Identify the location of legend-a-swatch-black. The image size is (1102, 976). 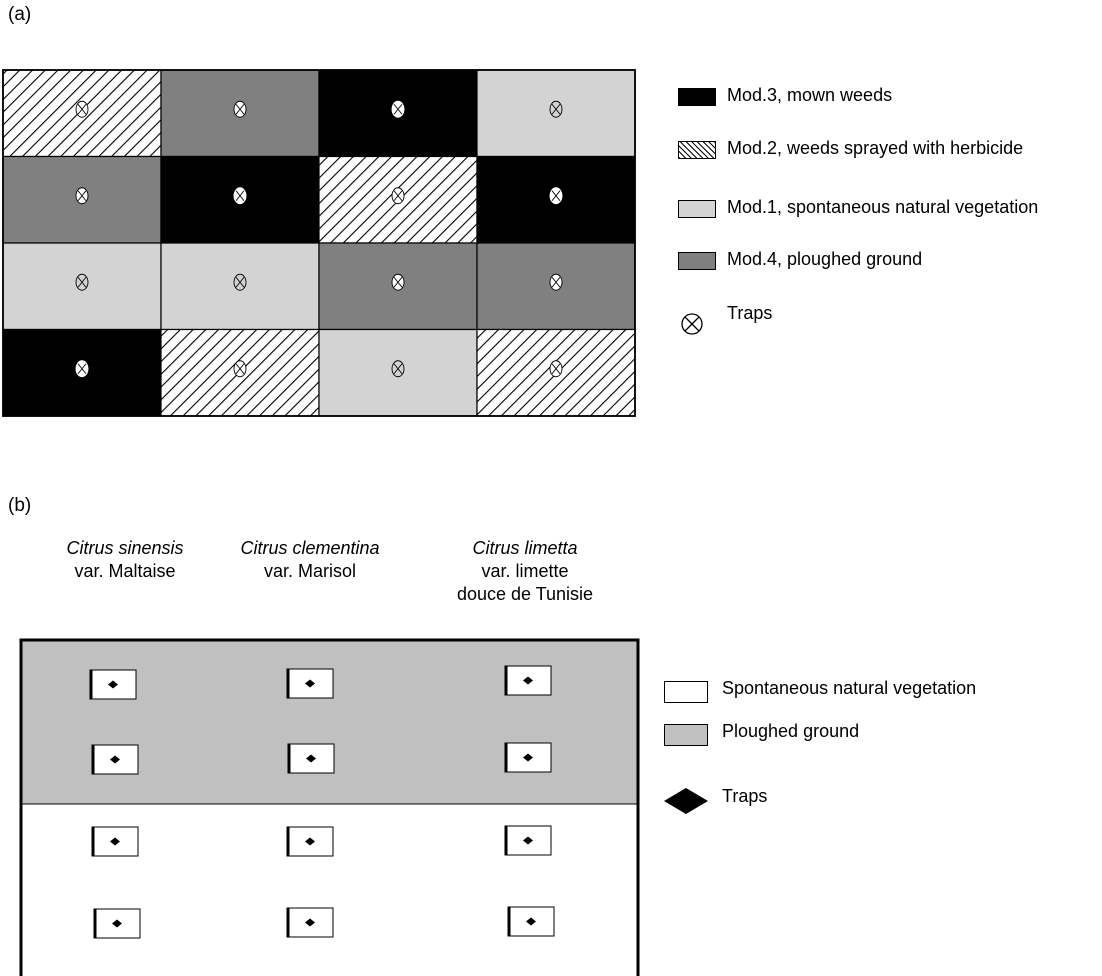
(697, 97).